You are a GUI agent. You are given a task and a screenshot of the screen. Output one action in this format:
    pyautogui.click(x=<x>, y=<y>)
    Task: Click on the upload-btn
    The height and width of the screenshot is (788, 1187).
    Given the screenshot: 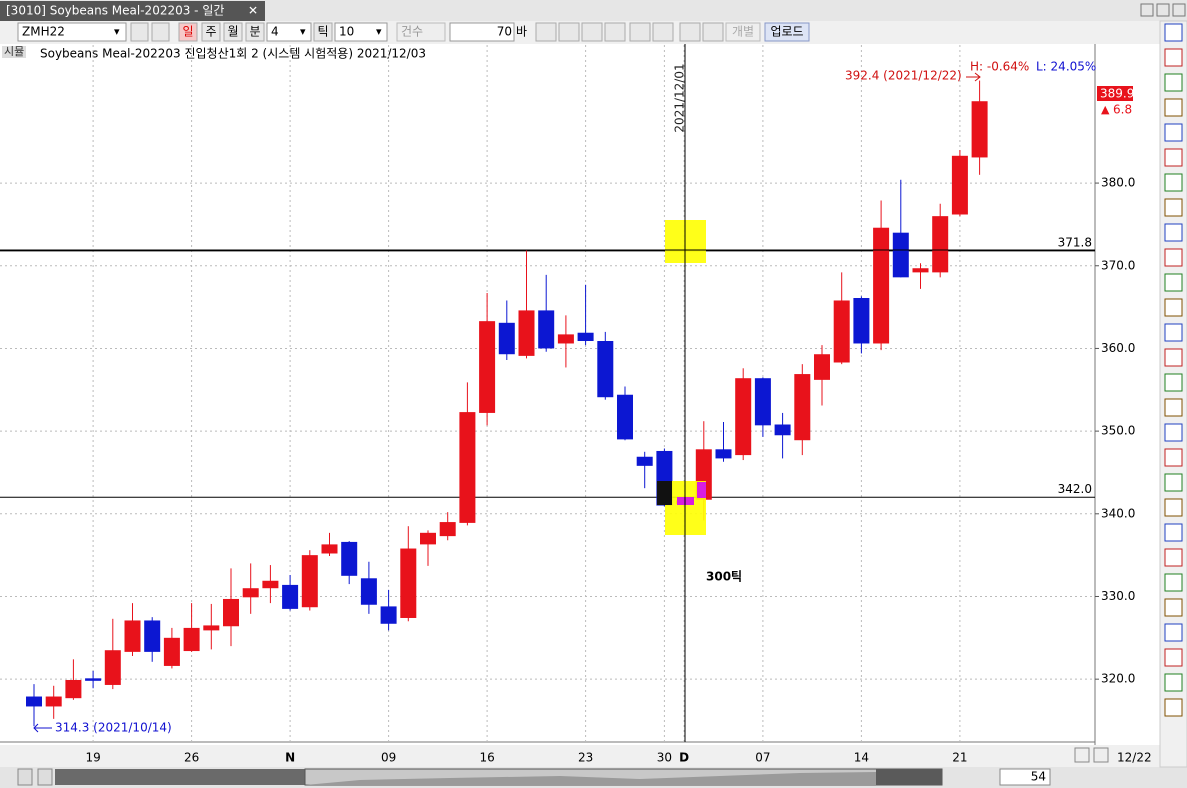 What is the action you would take?
    pyautogui.click(x=787, y=32)
    